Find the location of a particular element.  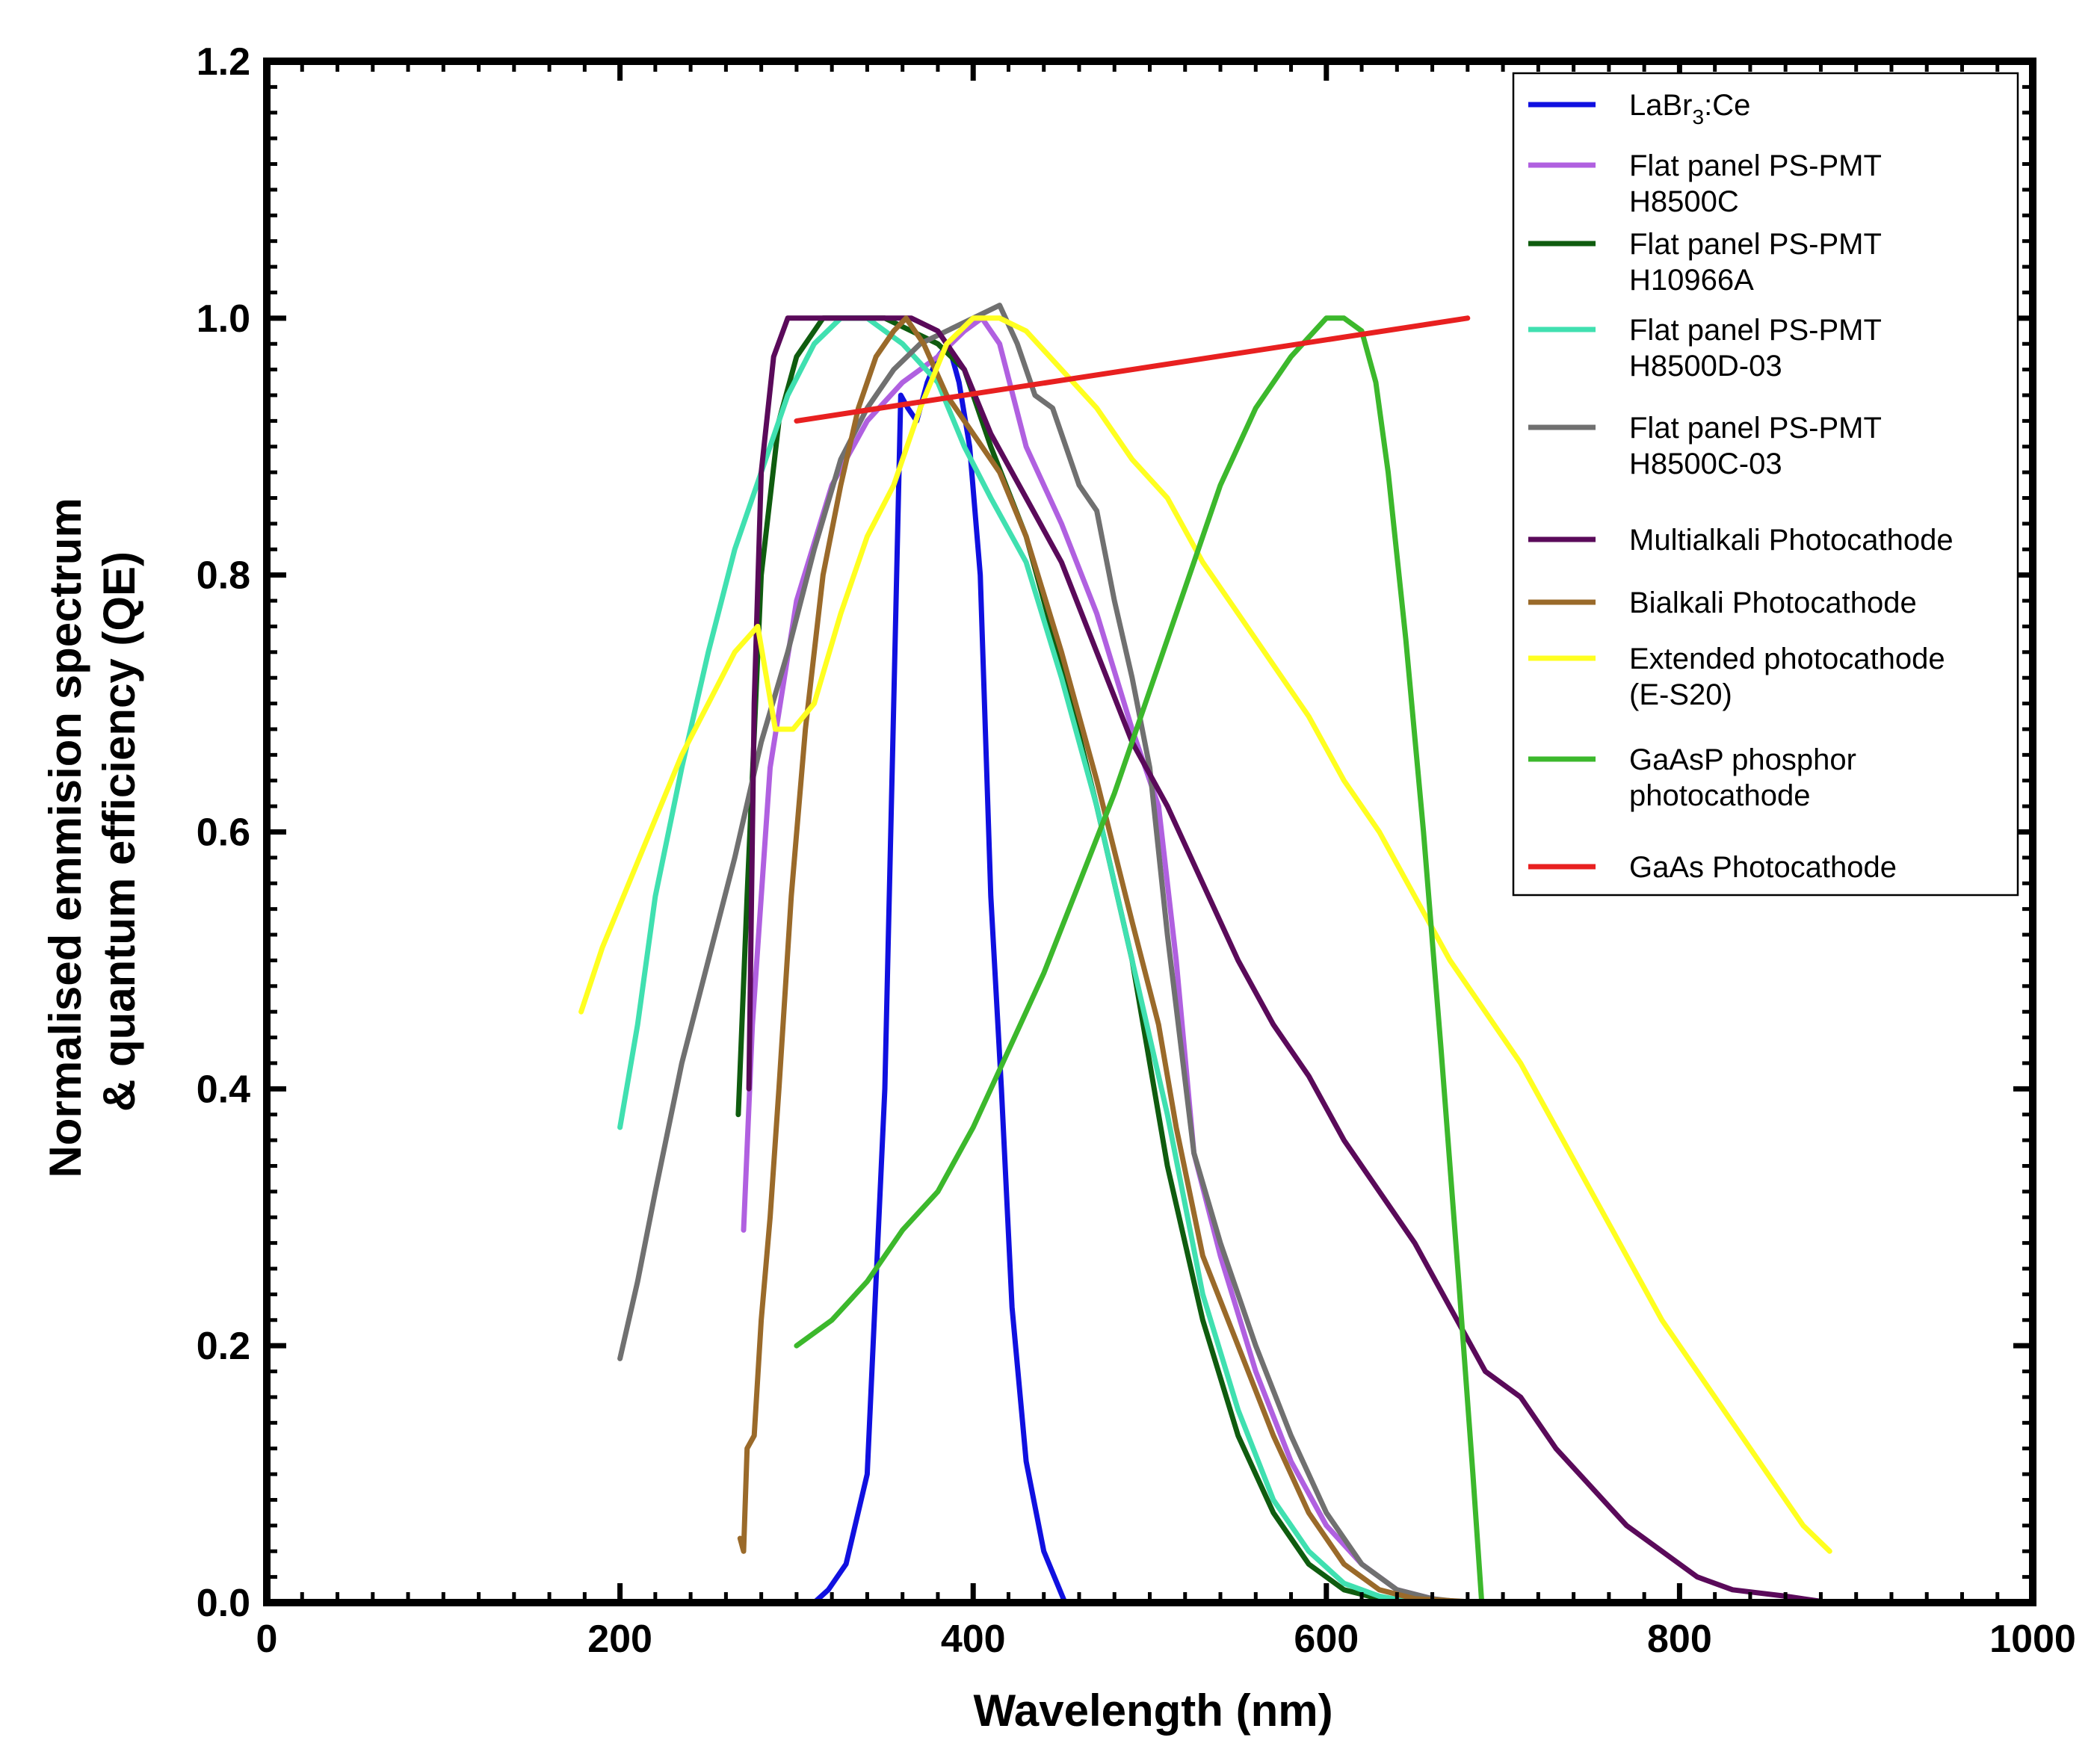

legend-label-6: Multialkali Photocathode is located at coordinates (1791, 540).